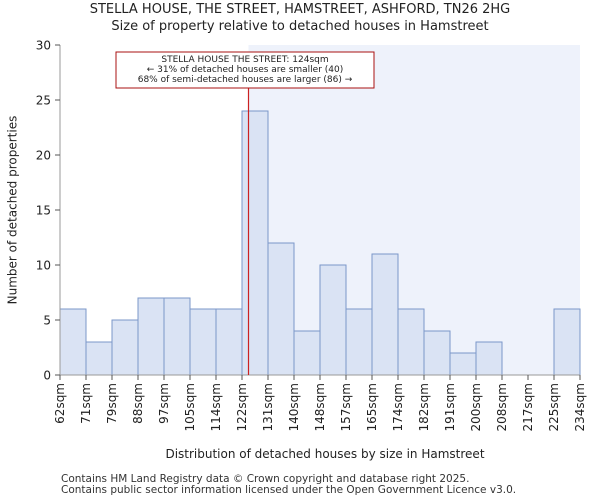  I want to click on y-tick-label: 5, so click(47, 321).